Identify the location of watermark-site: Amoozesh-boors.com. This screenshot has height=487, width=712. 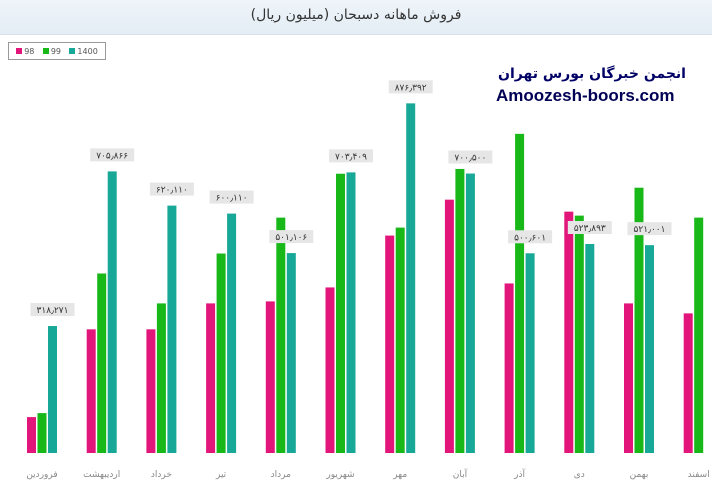
(585, 95).